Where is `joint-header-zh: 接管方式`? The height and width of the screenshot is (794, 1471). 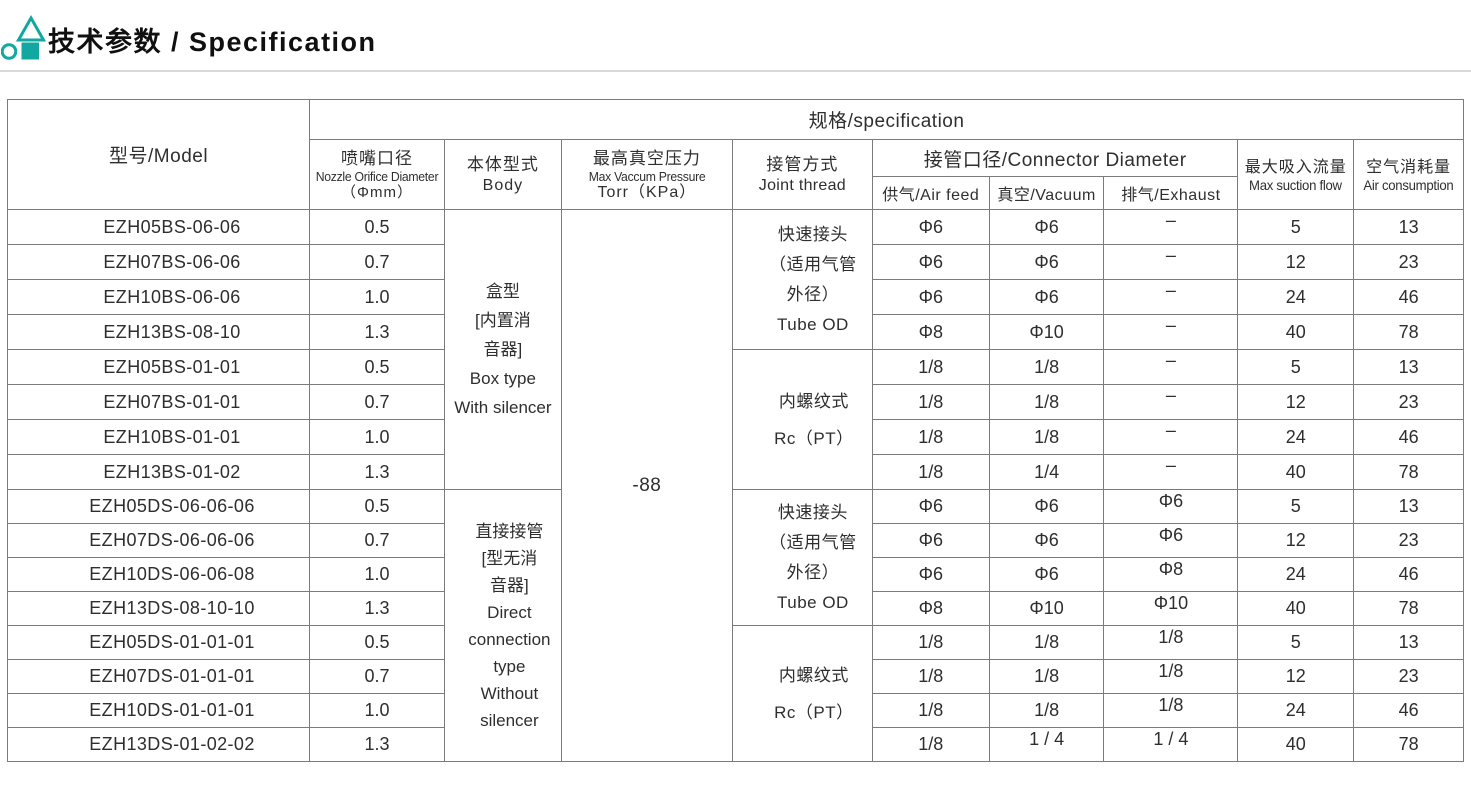
joint-header-zh: 接管方式 is located at coordinates (802, 164).